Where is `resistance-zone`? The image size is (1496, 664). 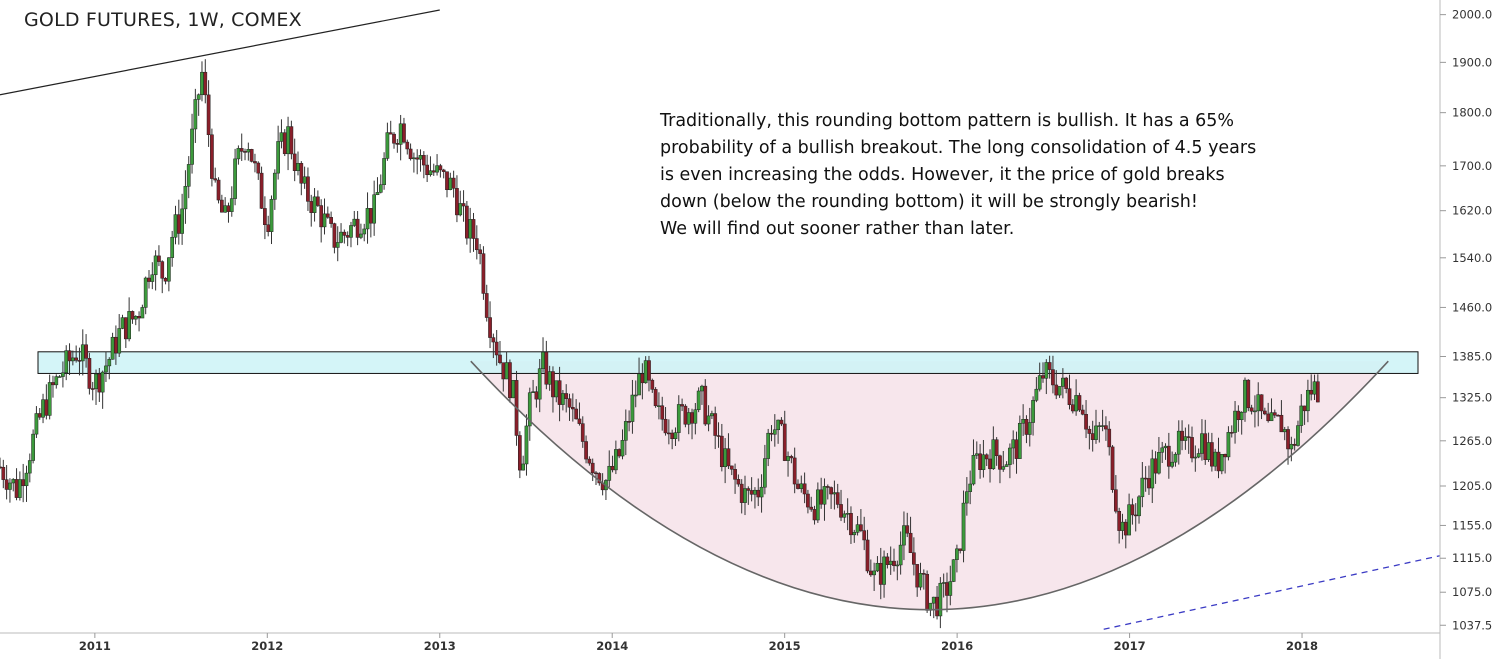
resistance-zone is located at coordinates (728, 362).